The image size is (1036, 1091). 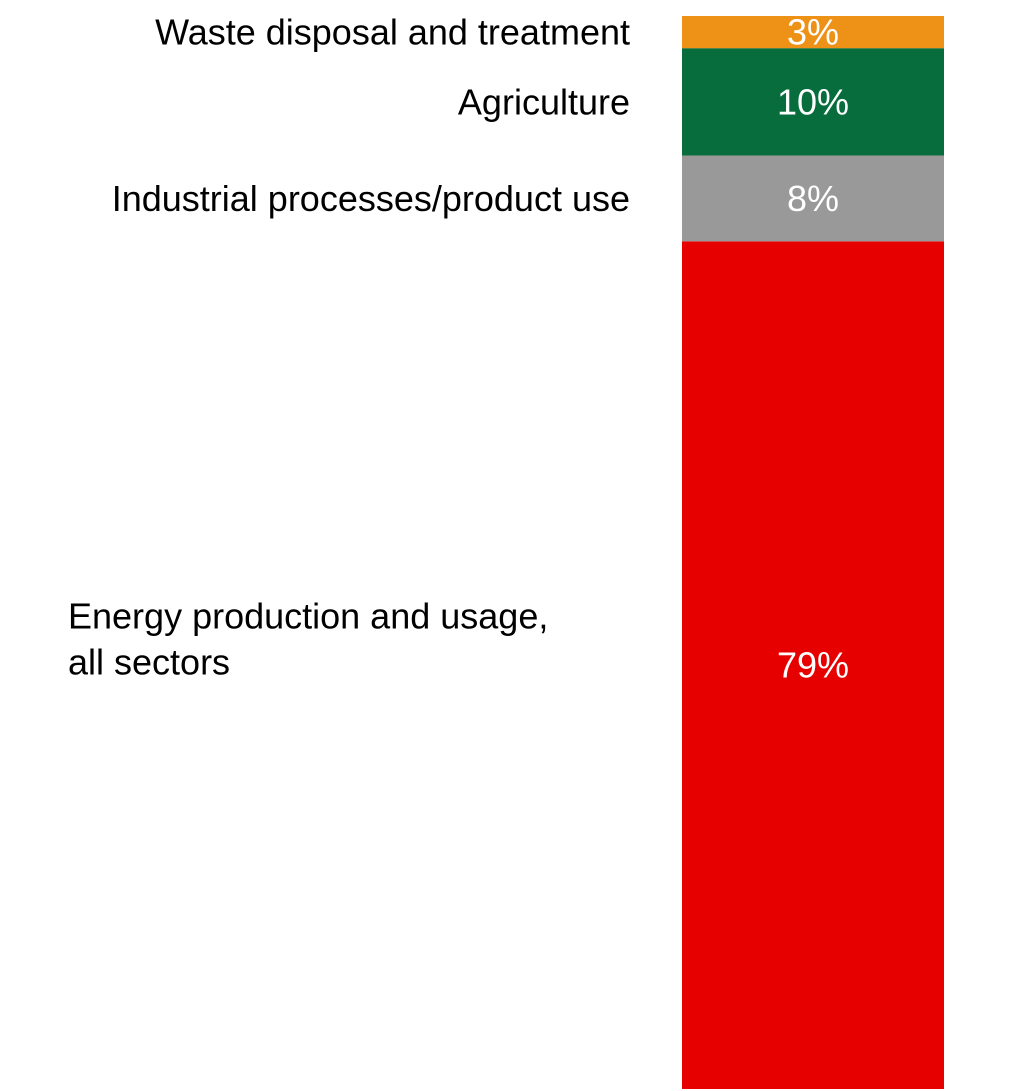 I want to click on value-label-agriculture: 10%, so click(x=813, y=101).